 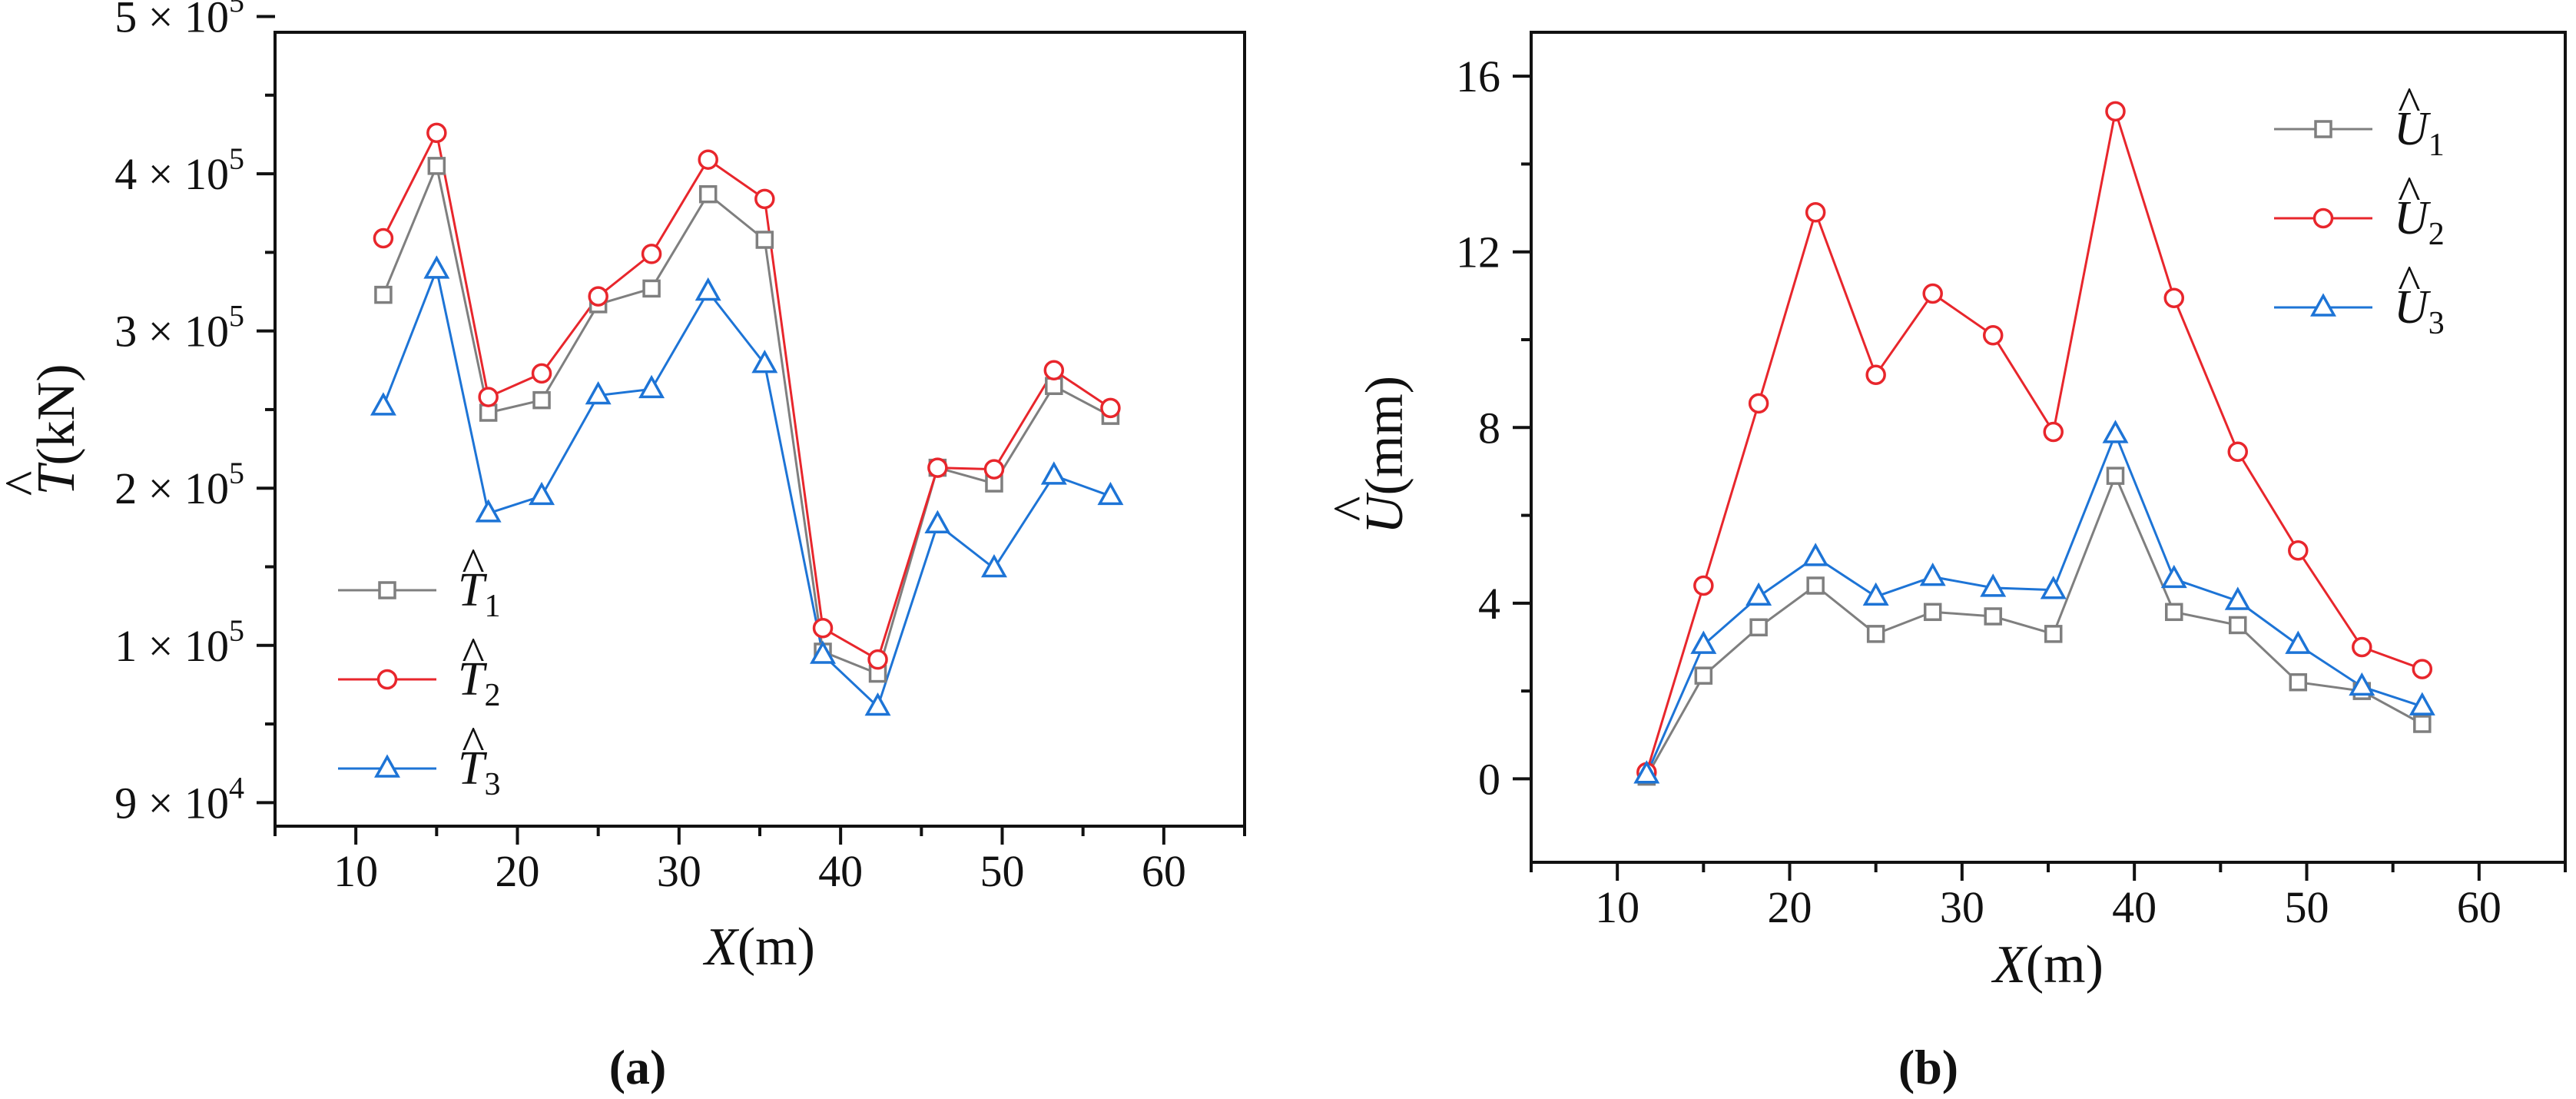 I want to click on legend-label: U3, so click(x=2419, y=311).